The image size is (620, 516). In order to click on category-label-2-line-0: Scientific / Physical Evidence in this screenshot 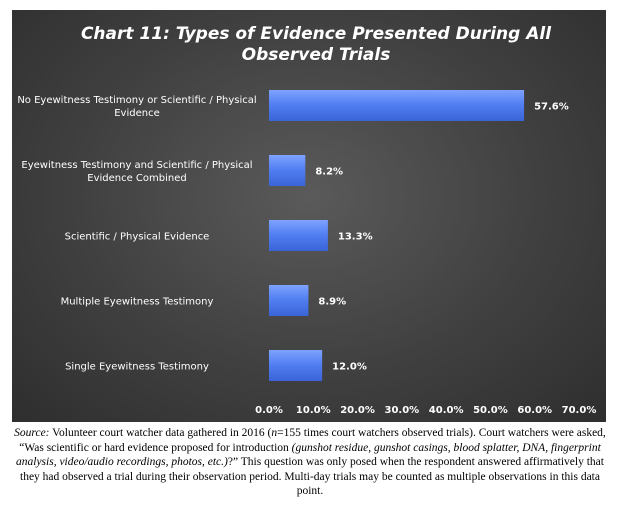, I will do `click(137, 237)`.